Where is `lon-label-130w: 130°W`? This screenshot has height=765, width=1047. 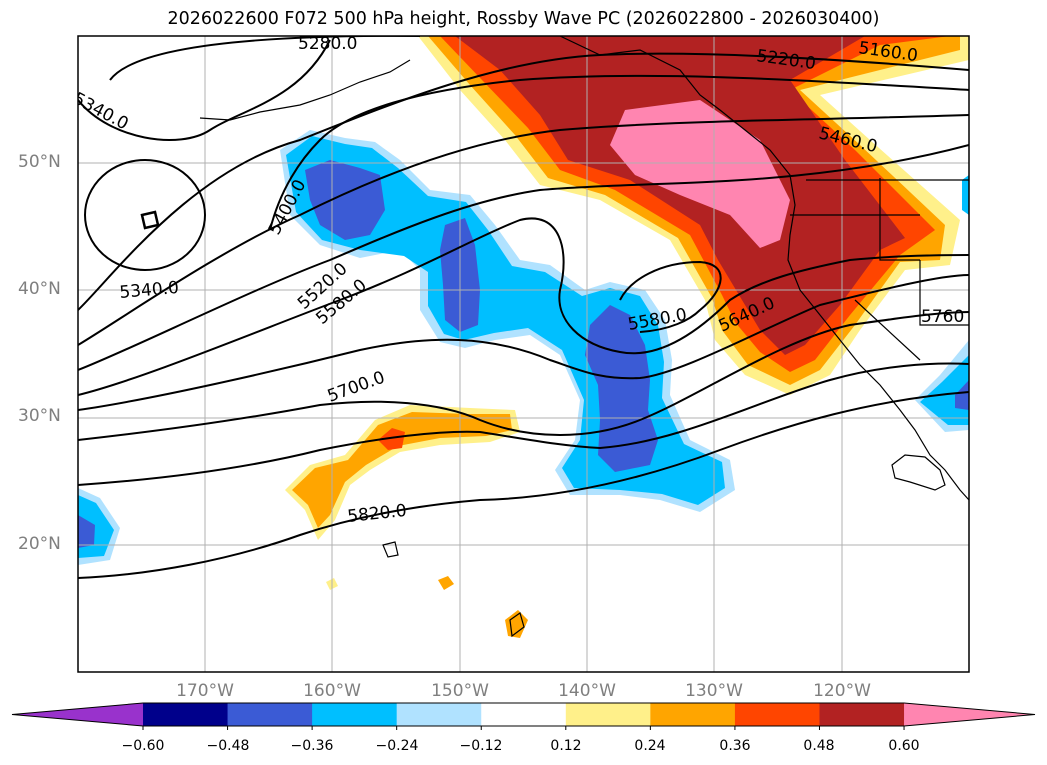
lon-label-130w: 130°W is located at coordinates (714, 691).